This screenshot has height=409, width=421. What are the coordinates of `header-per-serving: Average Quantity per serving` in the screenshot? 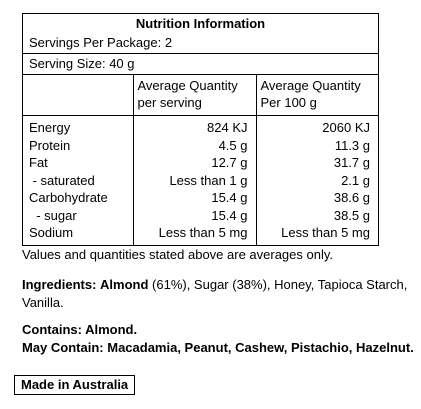 It's located at (194, 95).